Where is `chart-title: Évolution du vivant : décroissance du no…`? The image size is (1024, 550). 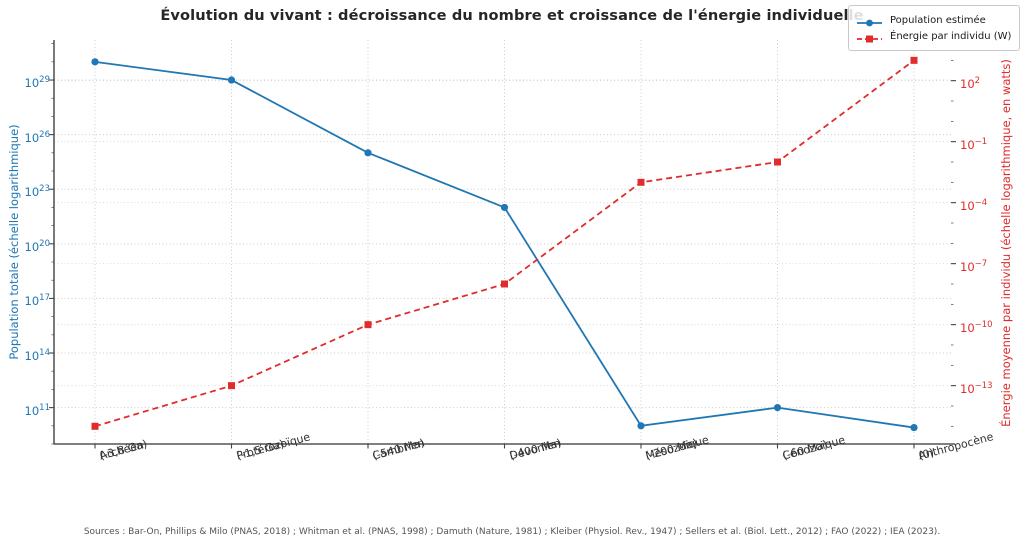
chart-title: Évolution du vivant : décroissance du no… is located at coordinates (512, 15).